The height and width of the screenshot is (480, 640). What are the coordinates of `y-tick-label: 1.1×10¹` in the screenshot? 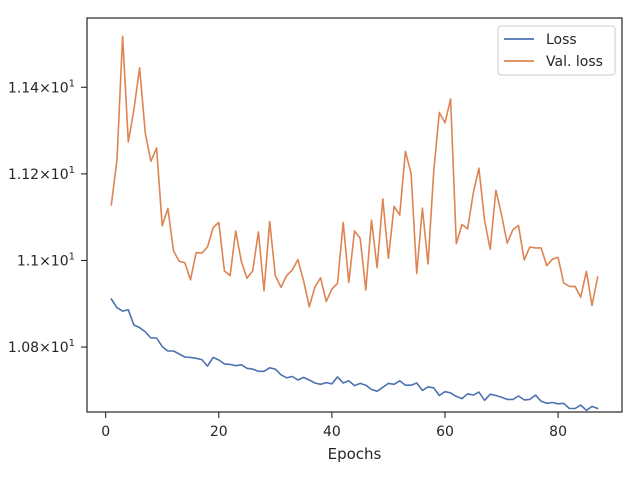 It's located at (46, 260).